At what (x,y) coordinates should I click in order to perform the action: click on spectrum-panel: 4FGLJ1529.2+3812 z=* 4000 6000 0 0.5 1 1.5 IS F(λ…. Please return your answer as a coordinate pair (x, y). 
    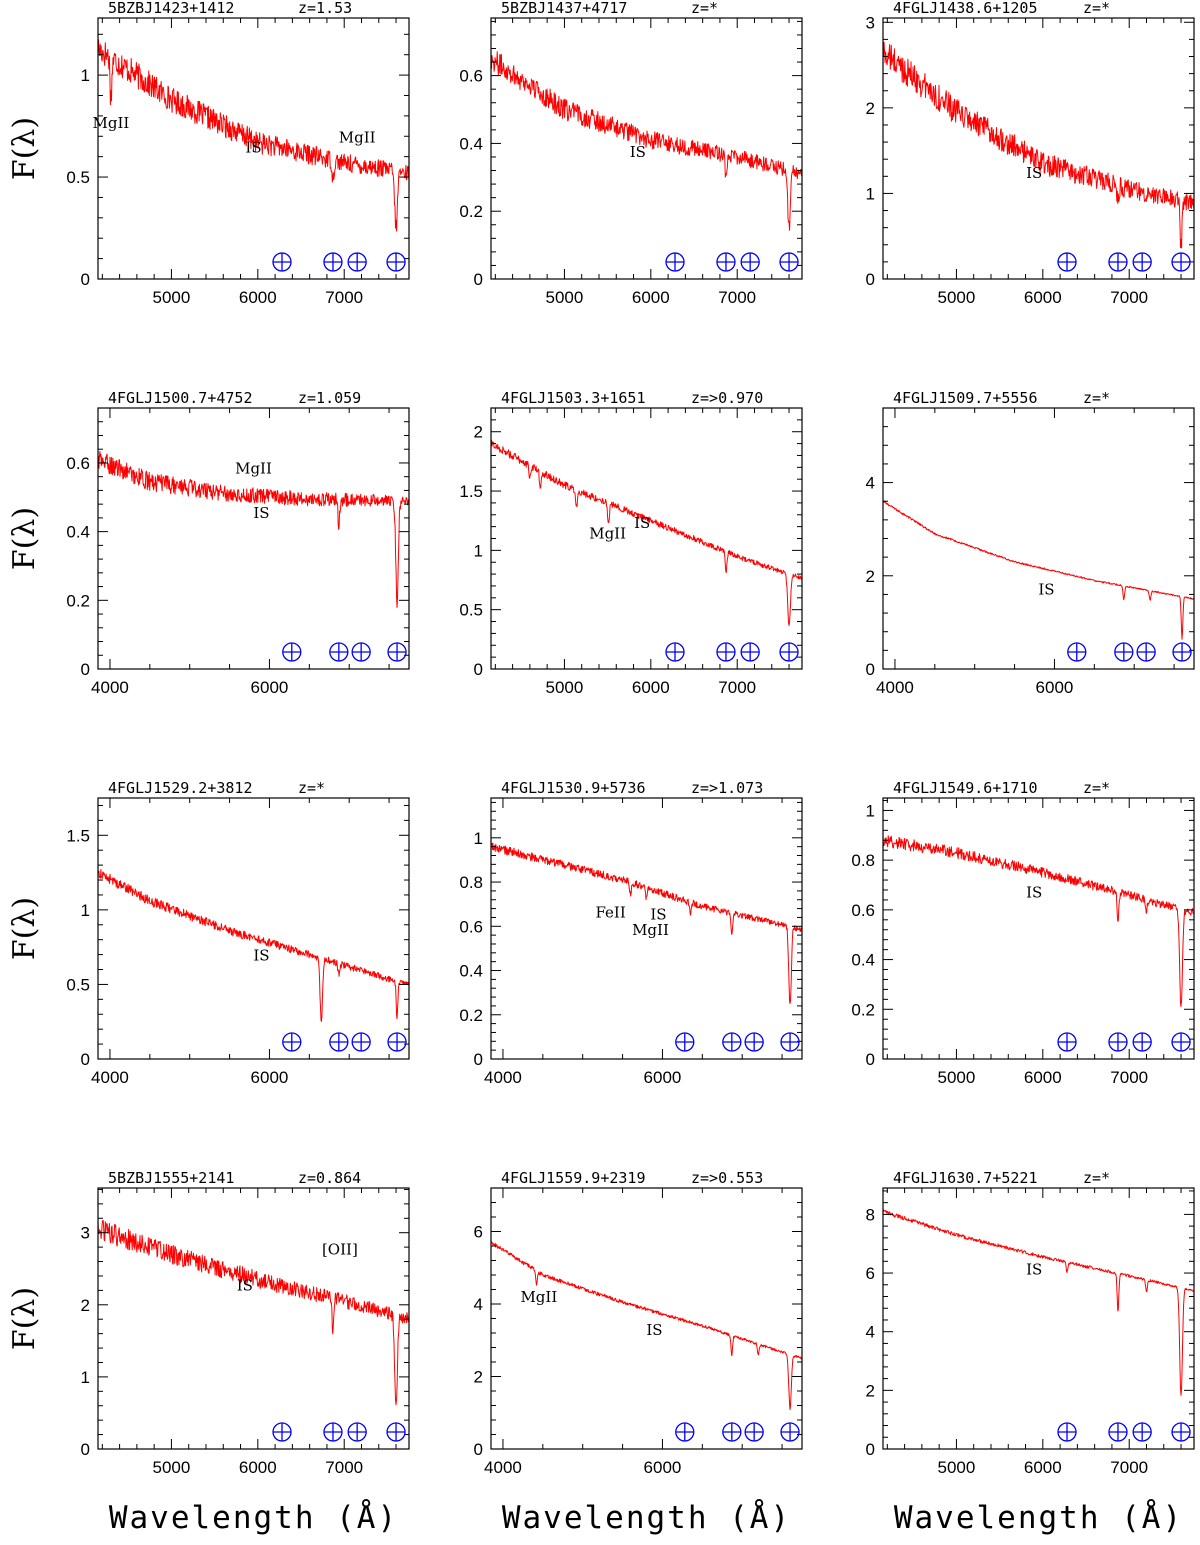
    Looking at the image, I should click on (208, 933).